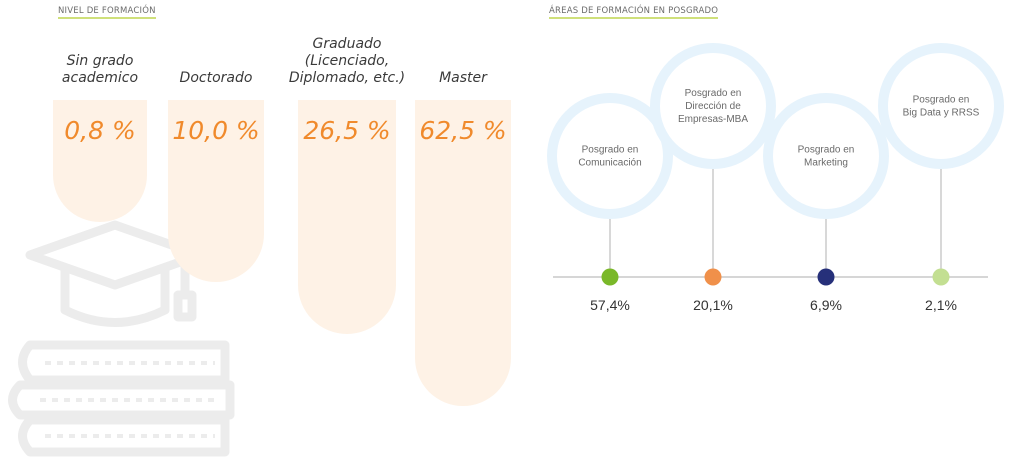 This screenshot has width=1024, height=458. Describe the element at coordinates (107, 12) in the screenshot. I see `left-section-title: NIVEL DE FORMACIÓN` at that location.